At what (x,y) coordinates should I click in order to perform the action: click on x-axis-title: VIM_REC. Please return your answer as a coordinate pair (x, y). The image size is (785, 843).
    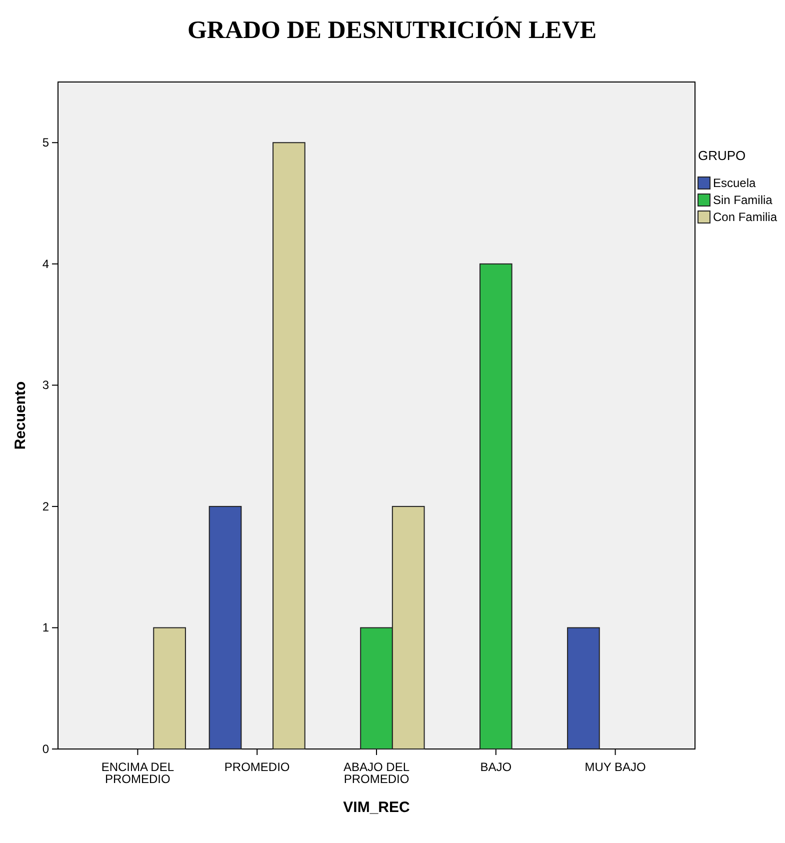
    Looking at the image, I should click on (376, 807).